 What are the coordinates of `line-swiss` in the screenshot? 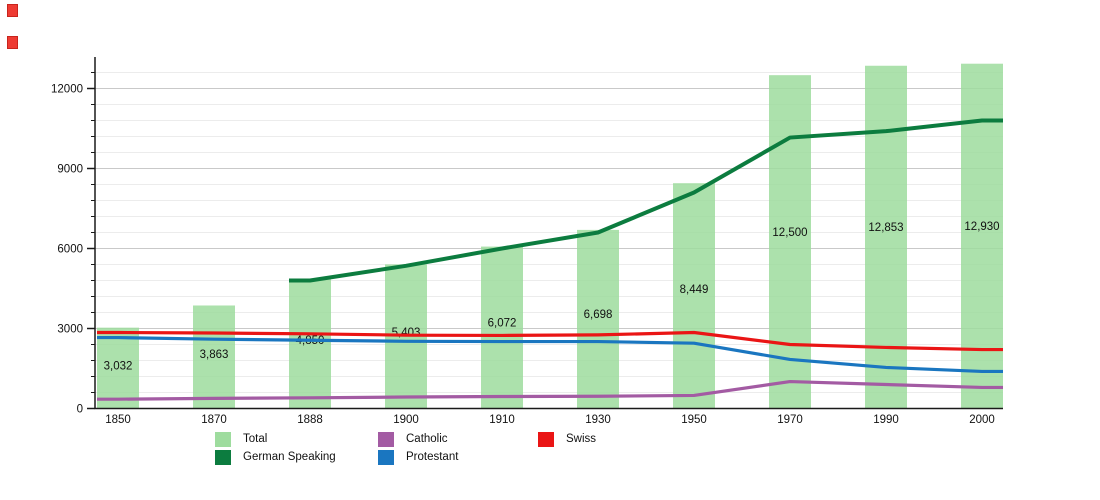 It's located at (550, 341).